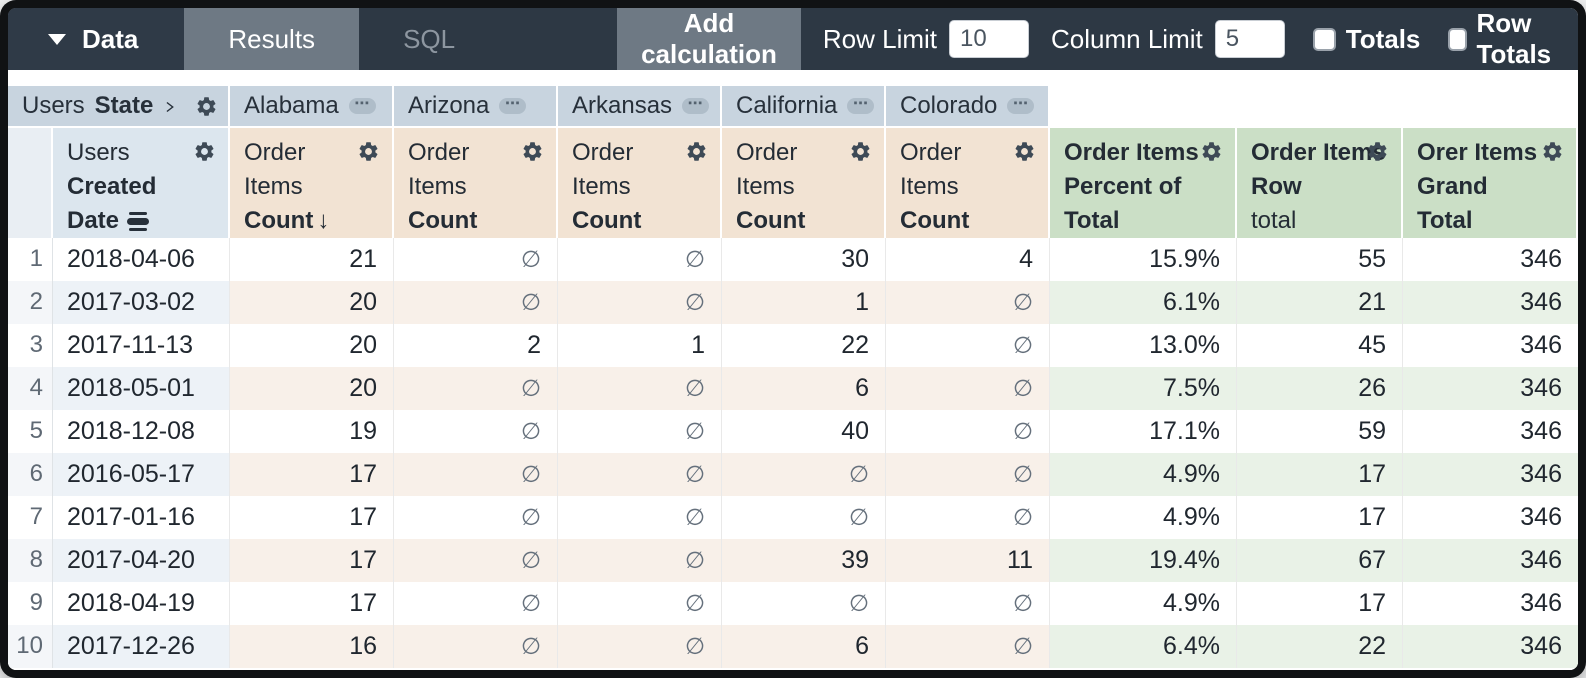 The image size is (1586, 678). I want to click on column-limit-input, so click(1249, 39).